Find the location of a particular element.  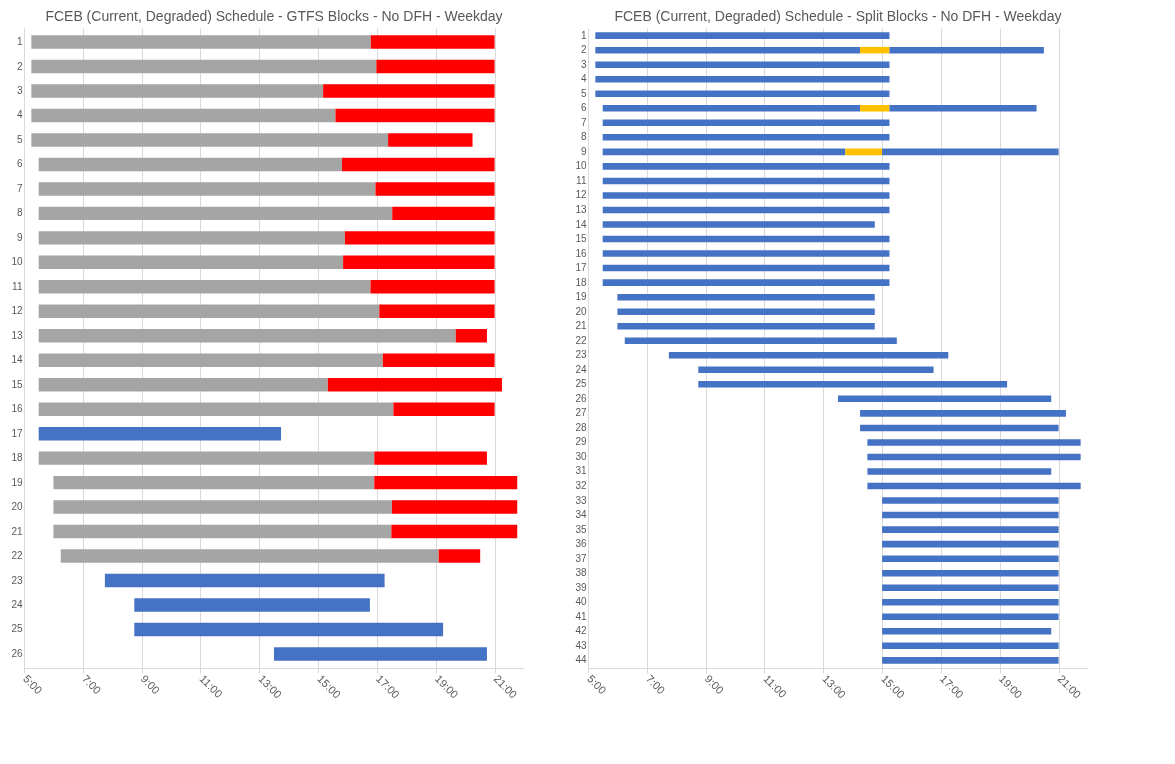

y-tick-label: 38 is located at coordinates (581, 573).